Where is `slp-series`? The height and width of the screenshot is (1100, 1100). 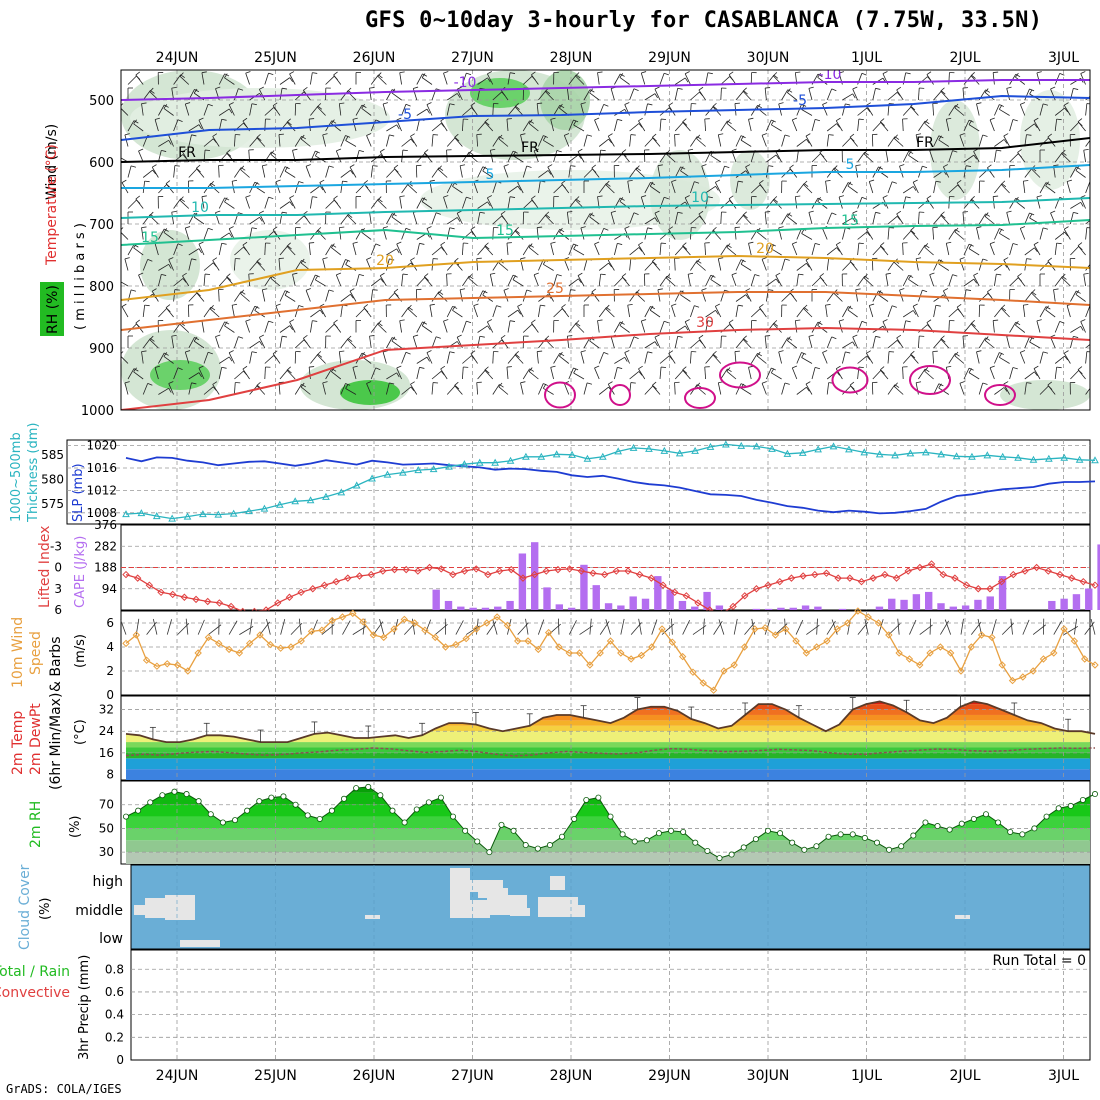
slp-series is located at coordinates (610, 481).